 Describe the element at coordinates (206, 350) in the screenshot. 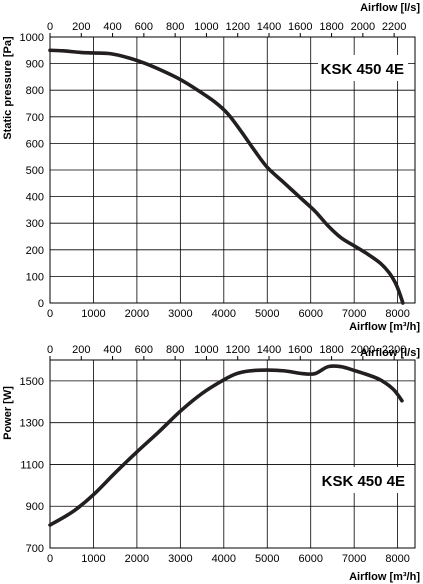

I see `power-x2-tick-label: 1000` at that location.